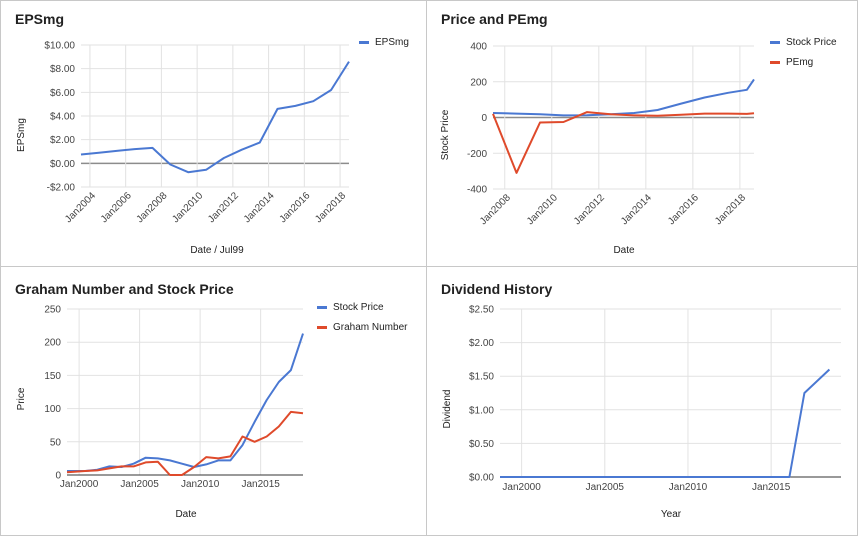  What do you see at coordinates (481, 310) in the screenshot?
I see `y-tick-label: $2.50` at bounding box center [481, 310].